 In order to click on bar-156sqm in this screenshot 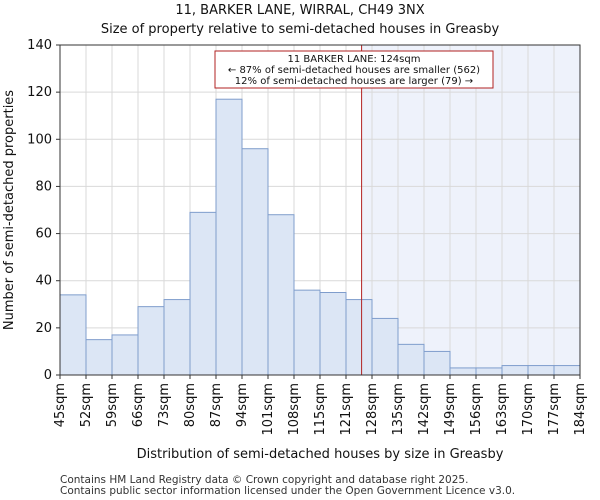, I will do `click(489, 371)`.